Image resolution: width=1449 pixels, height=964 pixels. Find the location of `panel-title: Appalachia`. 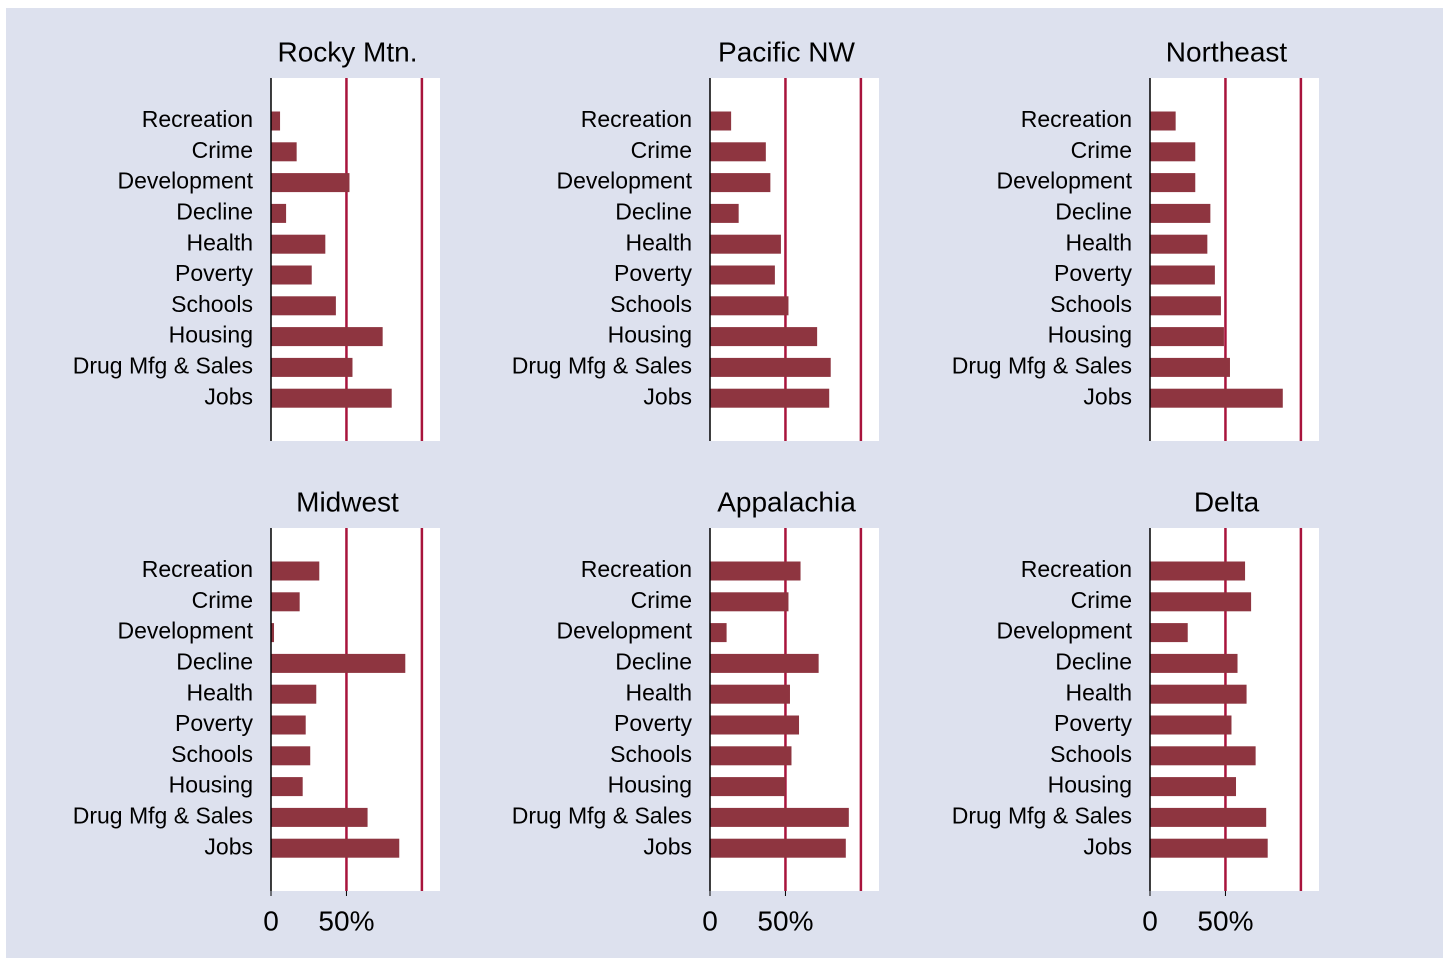

panel-title: Appalachia is located at coordinates (786, 501).